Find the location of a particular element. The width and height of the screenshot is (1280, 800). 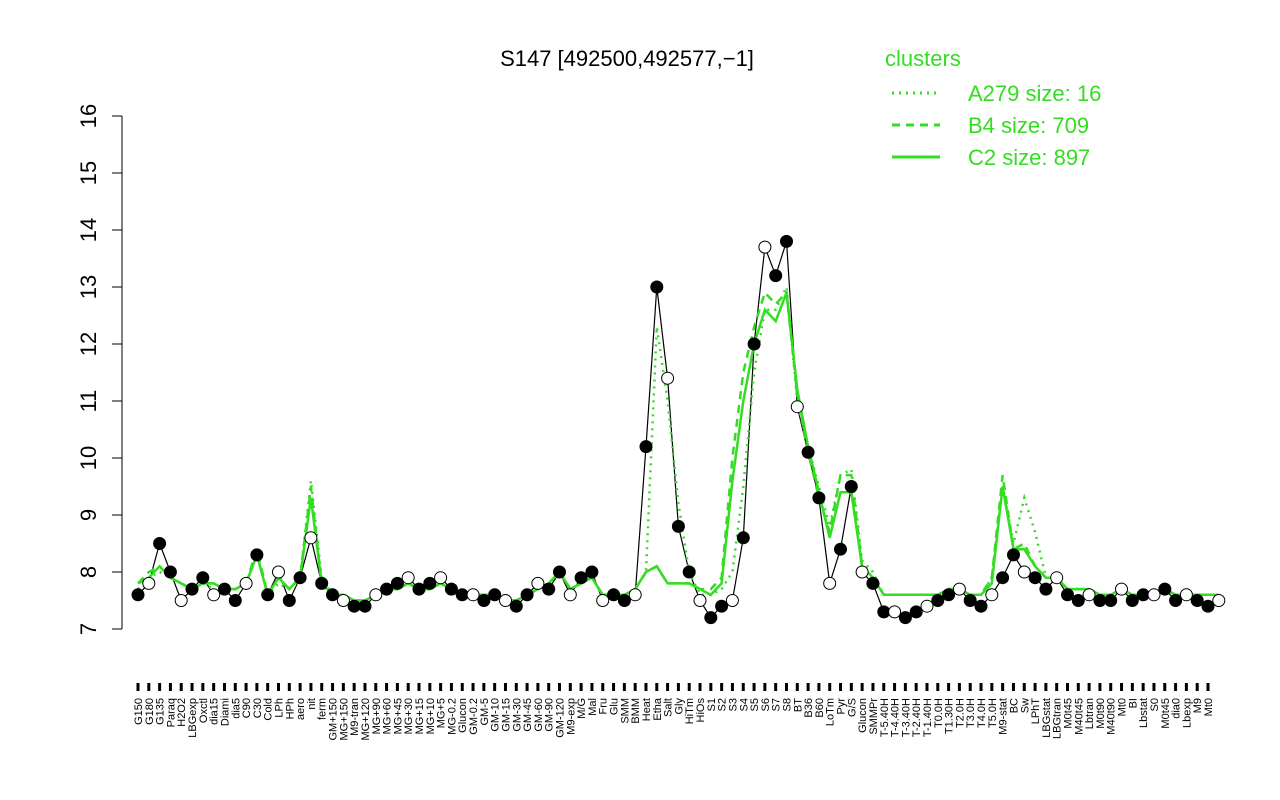

x-tick-label: MG+10 is located at coordinates (431, 716).